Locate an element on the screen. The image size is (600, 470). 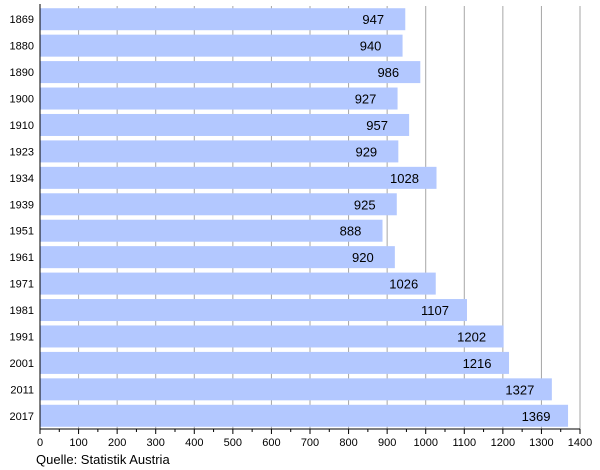
x-tick-label: 1300 is located at coordinates (541, 443).